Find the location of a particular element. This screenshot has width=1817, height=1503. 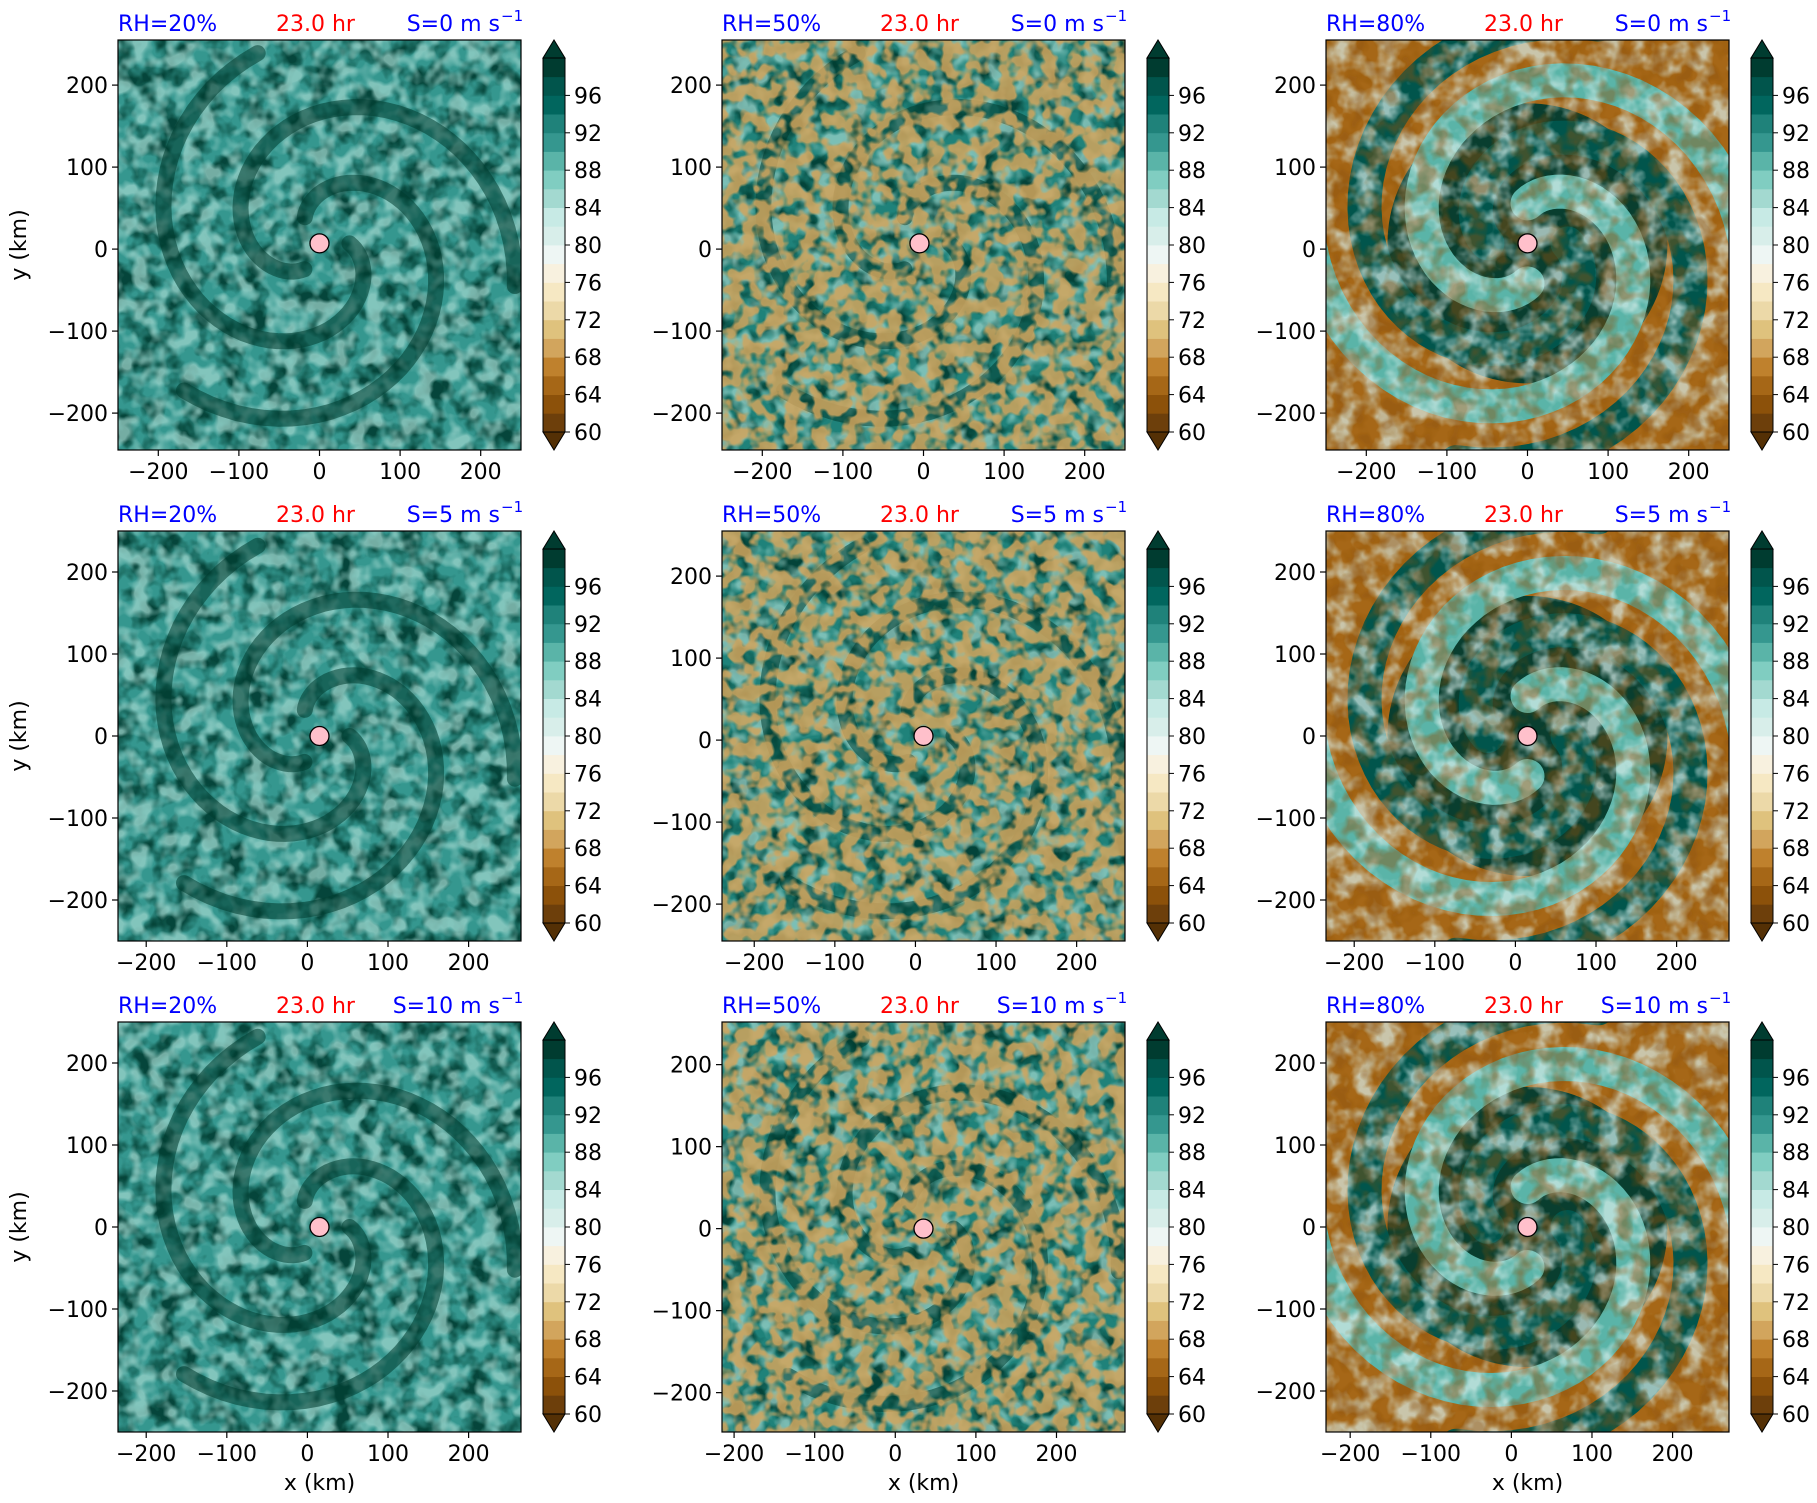

rh-field is located at coordinates (319, 736).